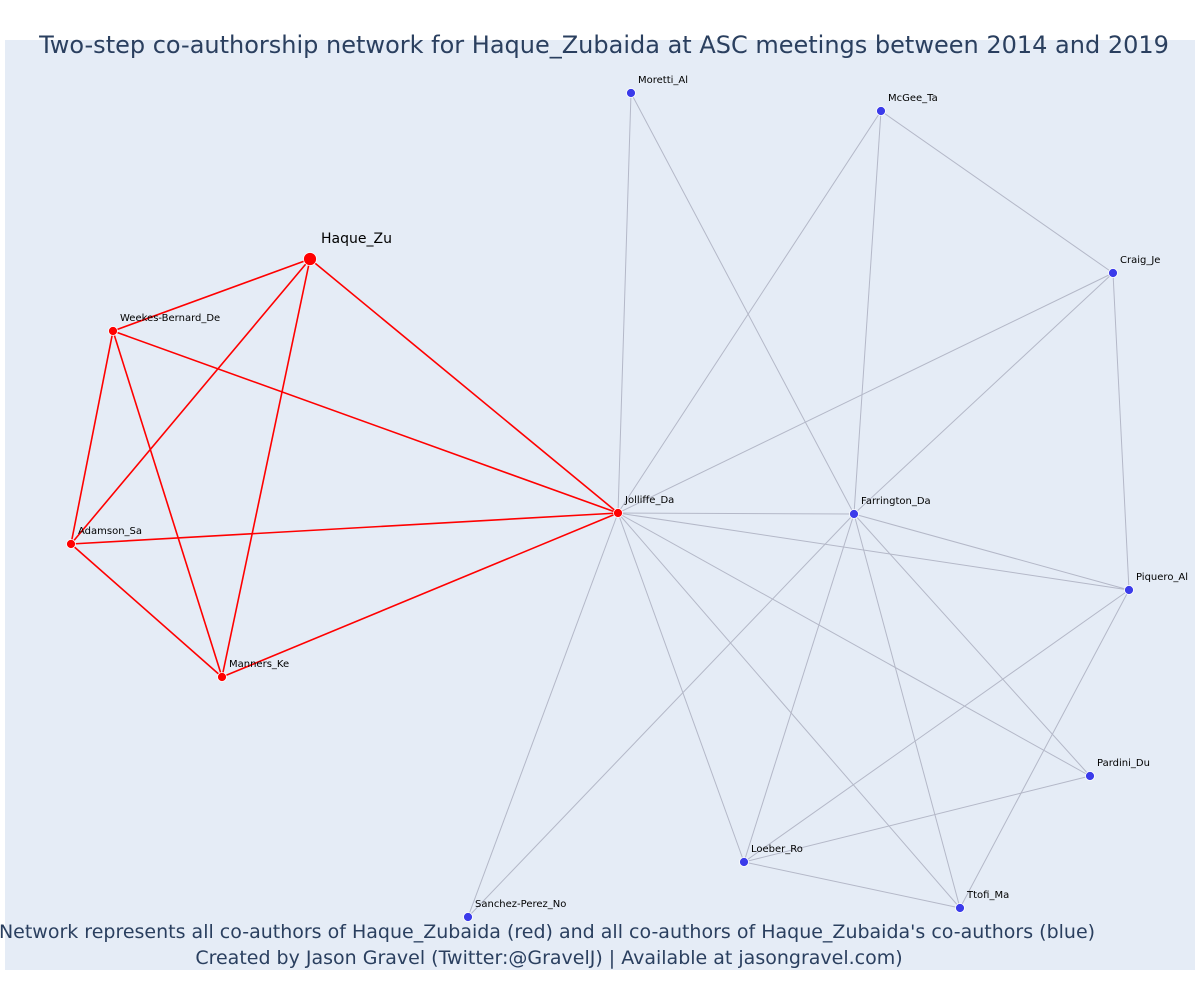  I want to click on edge-second-jolliffe-da-to-mcgee-ta, so click(749, 312).